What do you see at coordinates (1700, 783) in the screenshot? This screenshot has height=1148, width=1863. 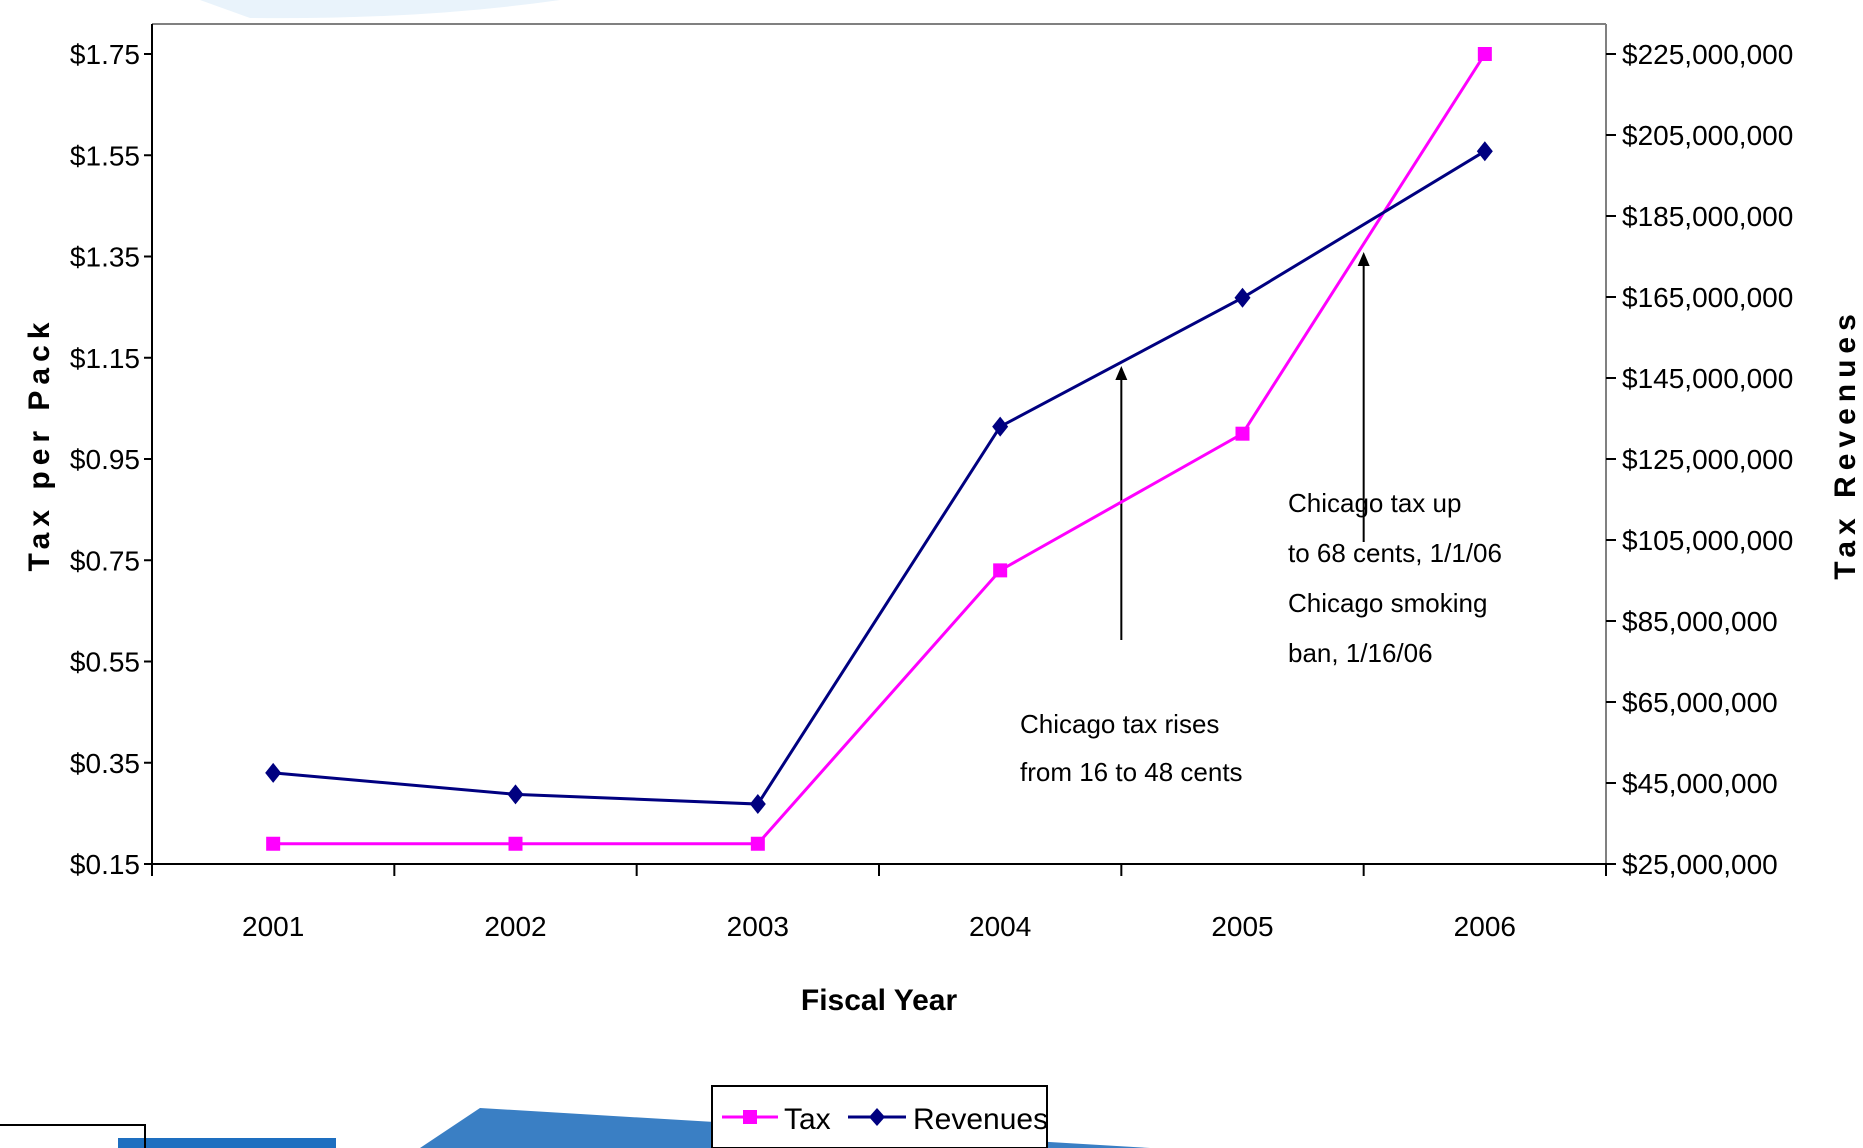 I see `y2-tick-label: $45,000,000` at bounding box center [1700, 783].